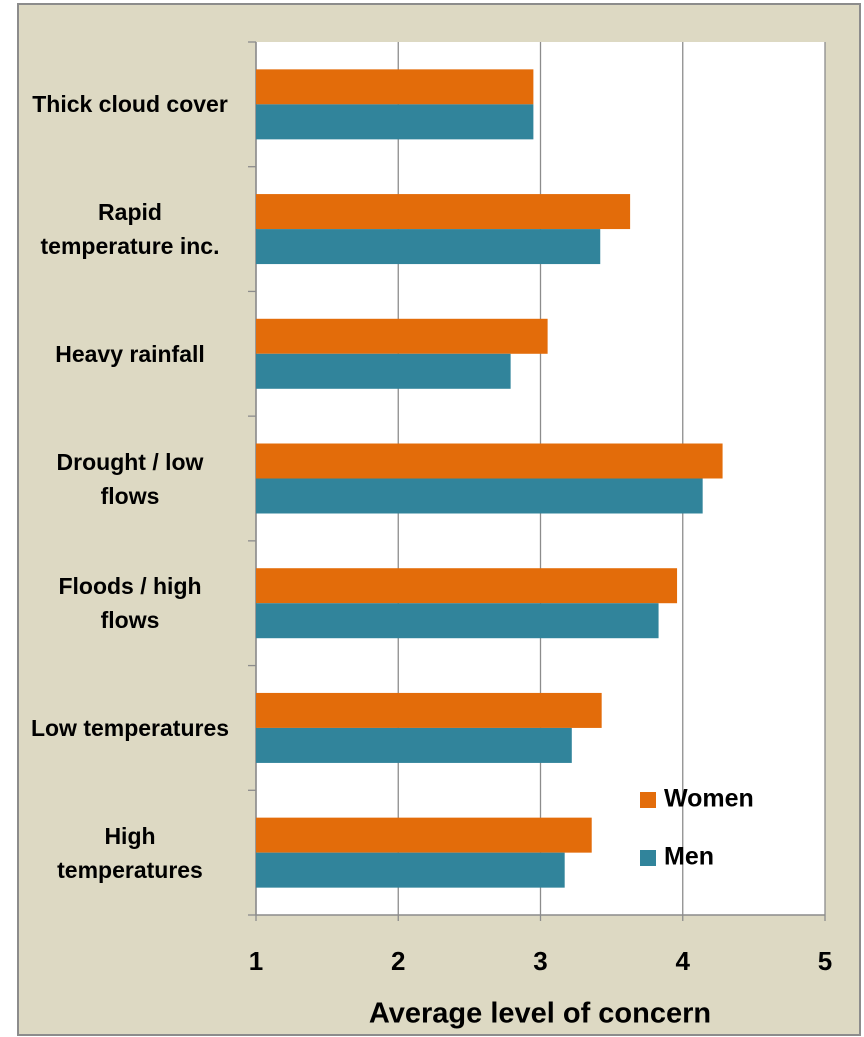  I want to click on y-tick-label: Drought / low flows, so click(130, 478).